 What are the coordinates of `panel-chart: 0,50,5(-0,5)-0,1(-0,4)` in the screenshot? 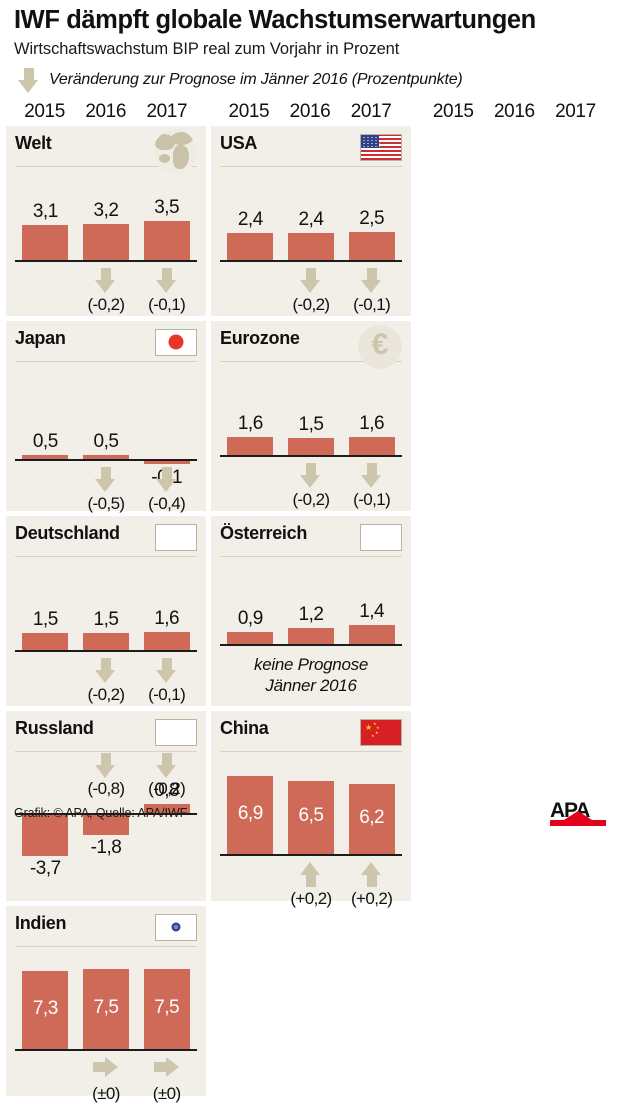 It's located at (106, 438).